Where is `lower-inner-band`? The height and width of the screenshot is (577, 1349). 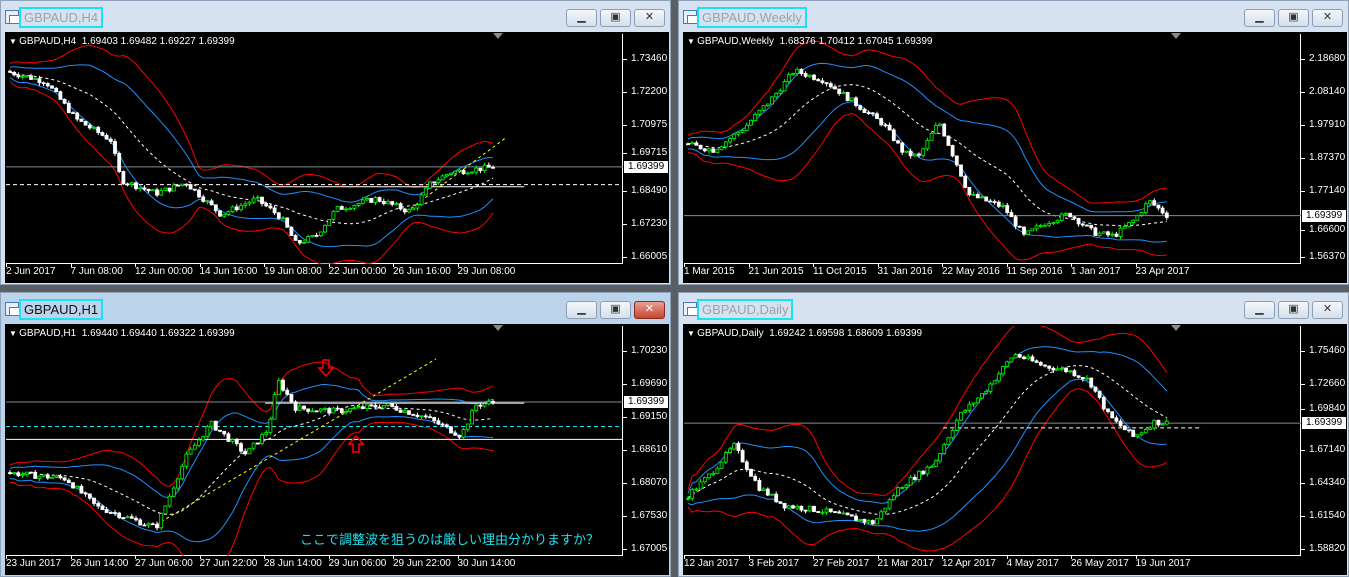
lower-inner-band is located at coordinates (927, 172).